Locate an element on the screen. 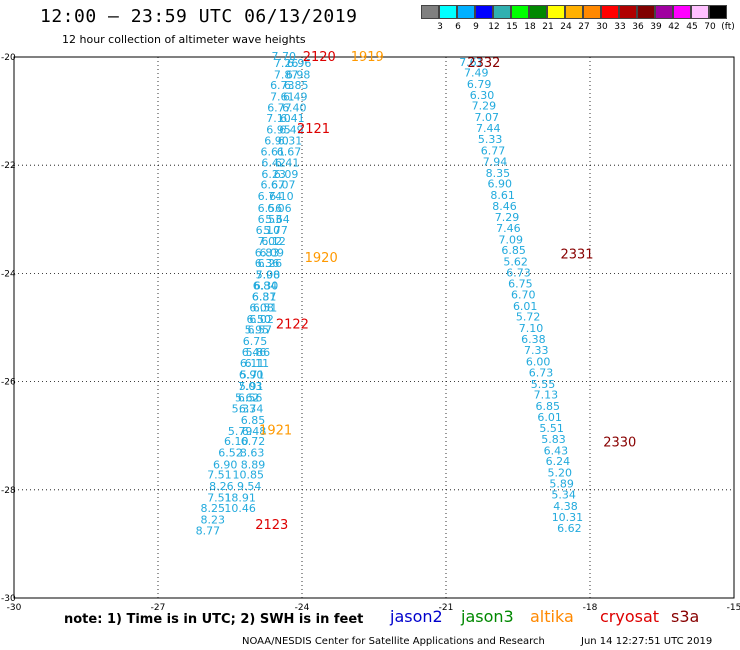 Image resolution: width=740 pixels, height=650 pixels. wave-height-point: 7.26 is located at coordinates (286, 63).